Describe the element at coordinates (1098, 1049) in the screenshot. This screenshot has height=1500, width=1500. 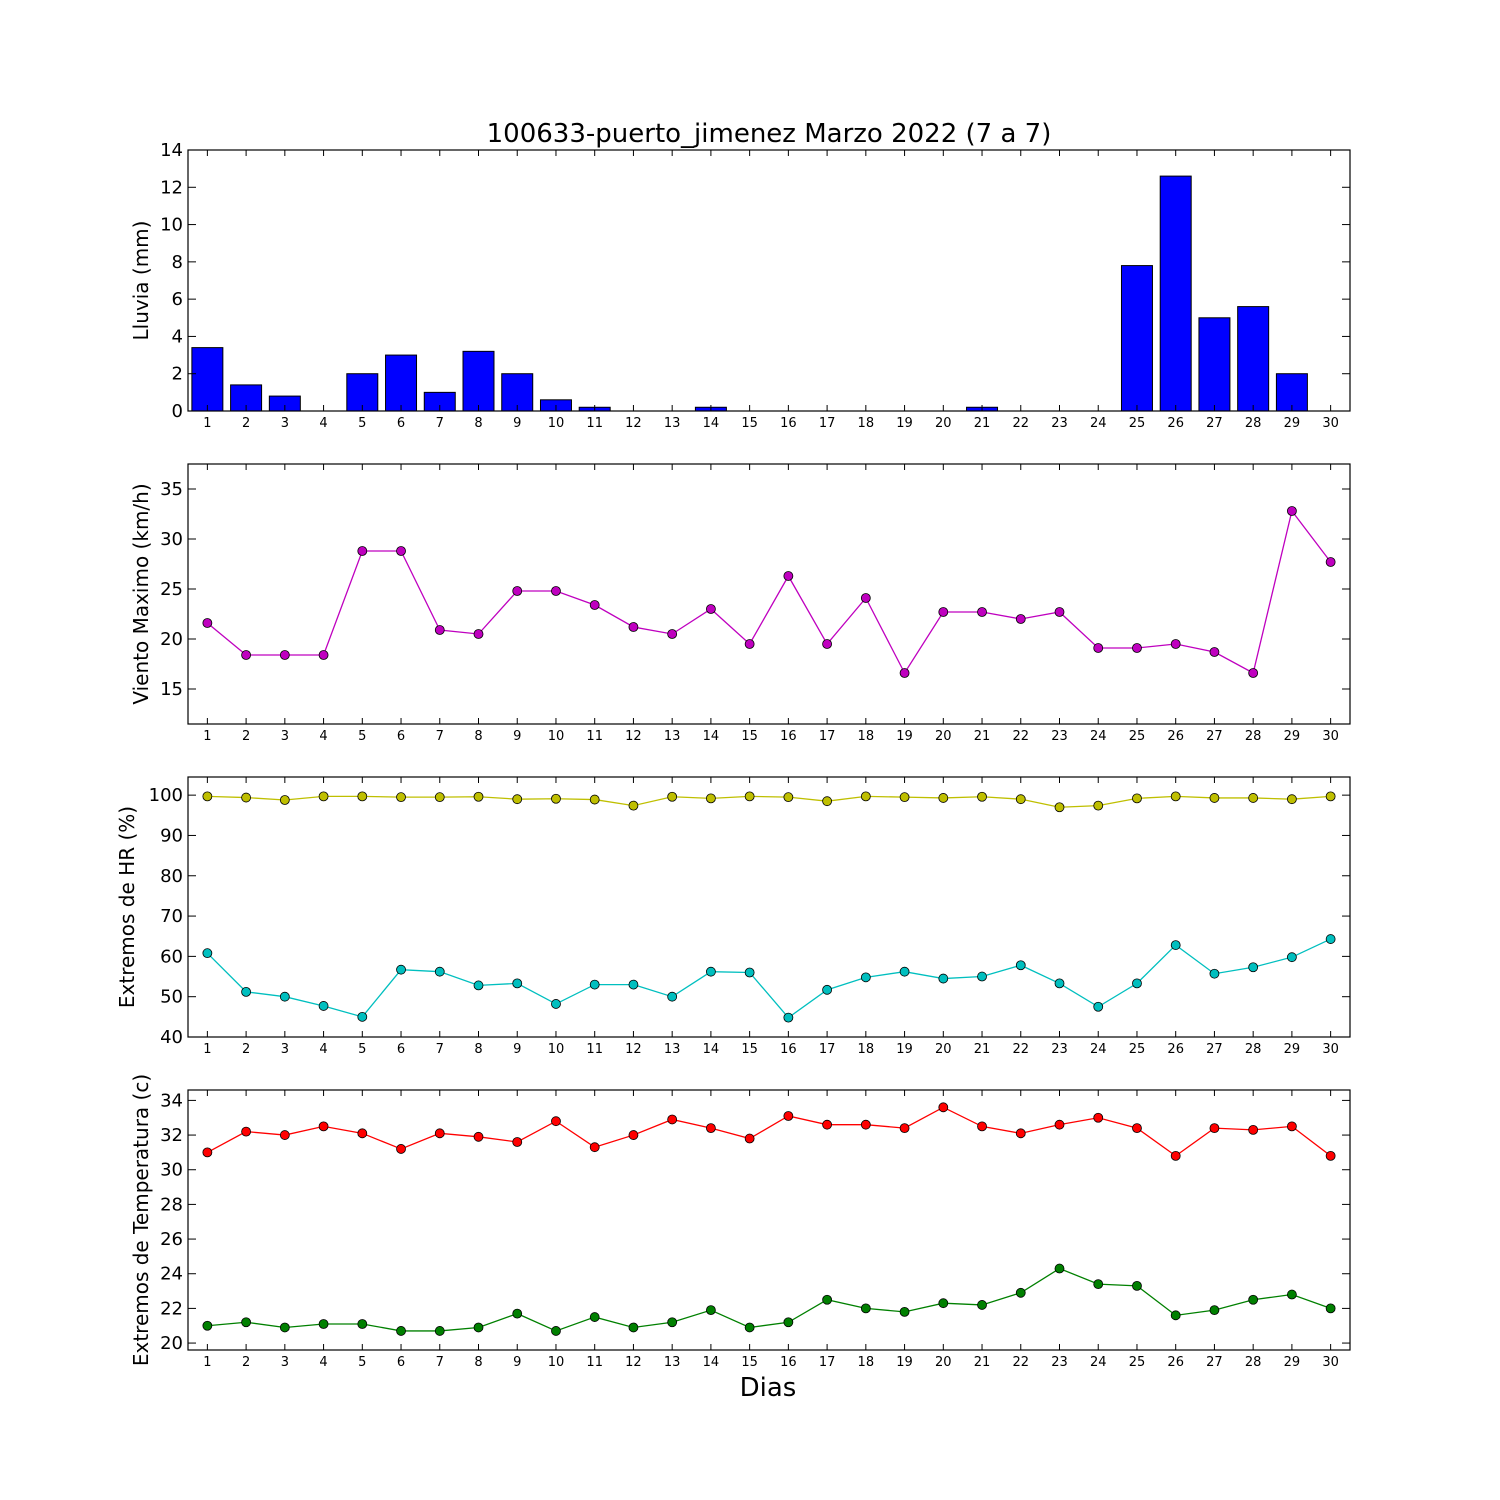
I see `x-tick-label: 24` at that location.